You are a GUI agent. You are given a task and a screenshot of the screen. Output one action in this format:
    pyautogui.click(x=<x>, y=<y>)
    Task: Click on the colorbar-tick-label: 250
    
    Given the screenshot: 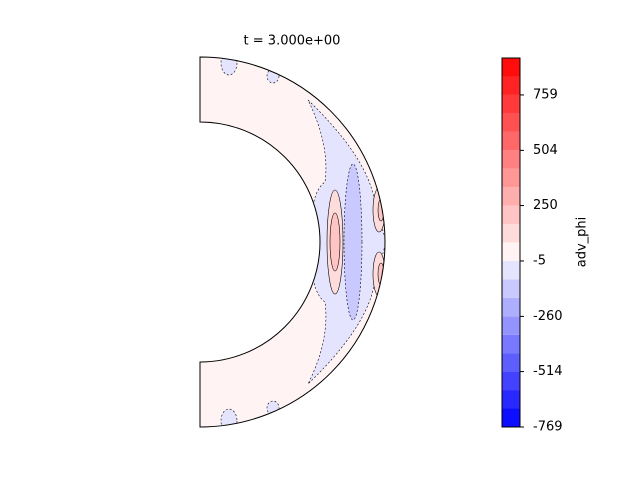 What is the action you would take?
    pyautogui.click(x=545, y=205)
    